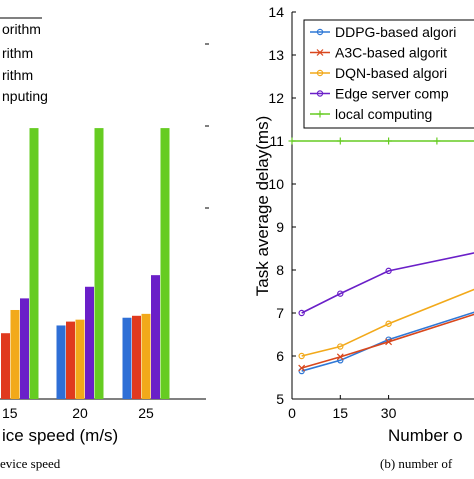 The width and height of the screenshot is (474, 479). I want to click on legend-label: Edge server comp, so click(392, 94).